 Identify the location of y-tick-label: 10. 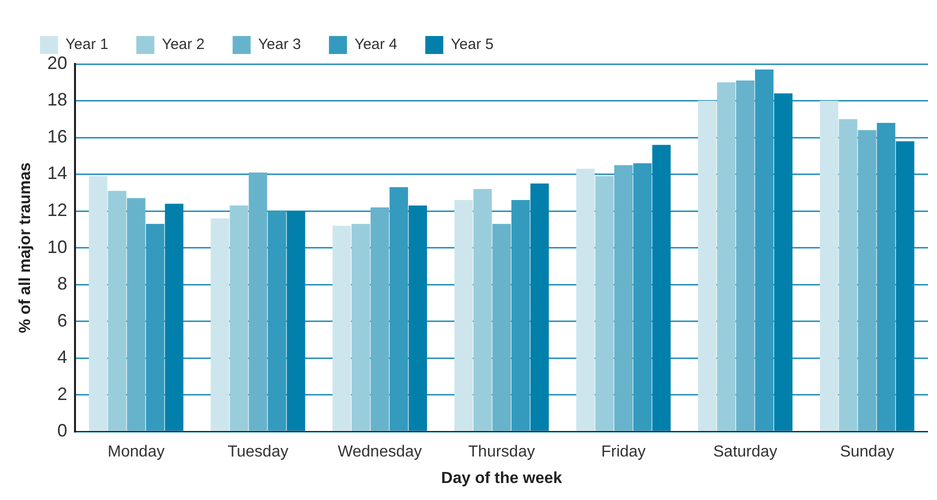
(57, 246).